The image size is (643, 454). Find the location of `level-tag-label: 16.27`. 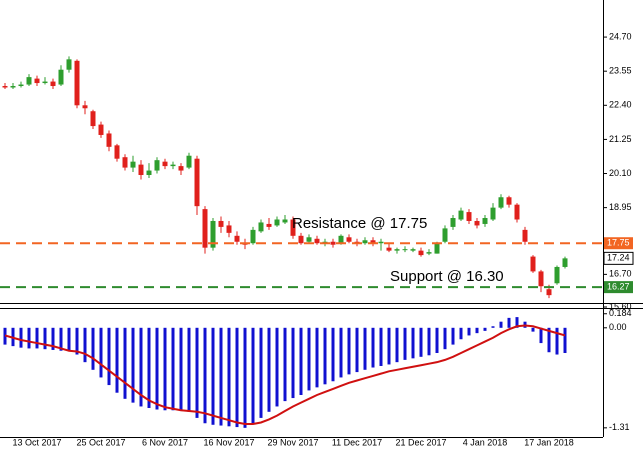

level-tag-label: 16.27 is located at coordinates (618, 287).